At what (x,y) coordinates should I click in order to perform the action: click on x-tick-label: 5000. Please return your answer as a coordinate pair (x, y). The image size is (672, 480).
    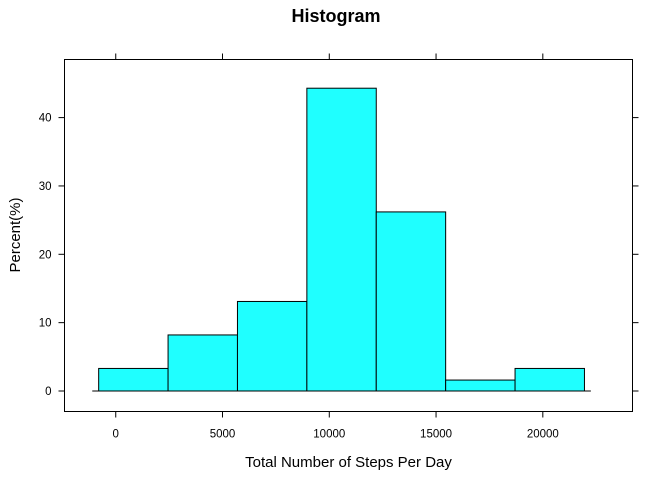
    Looking at the image, I should click on (223, 435).